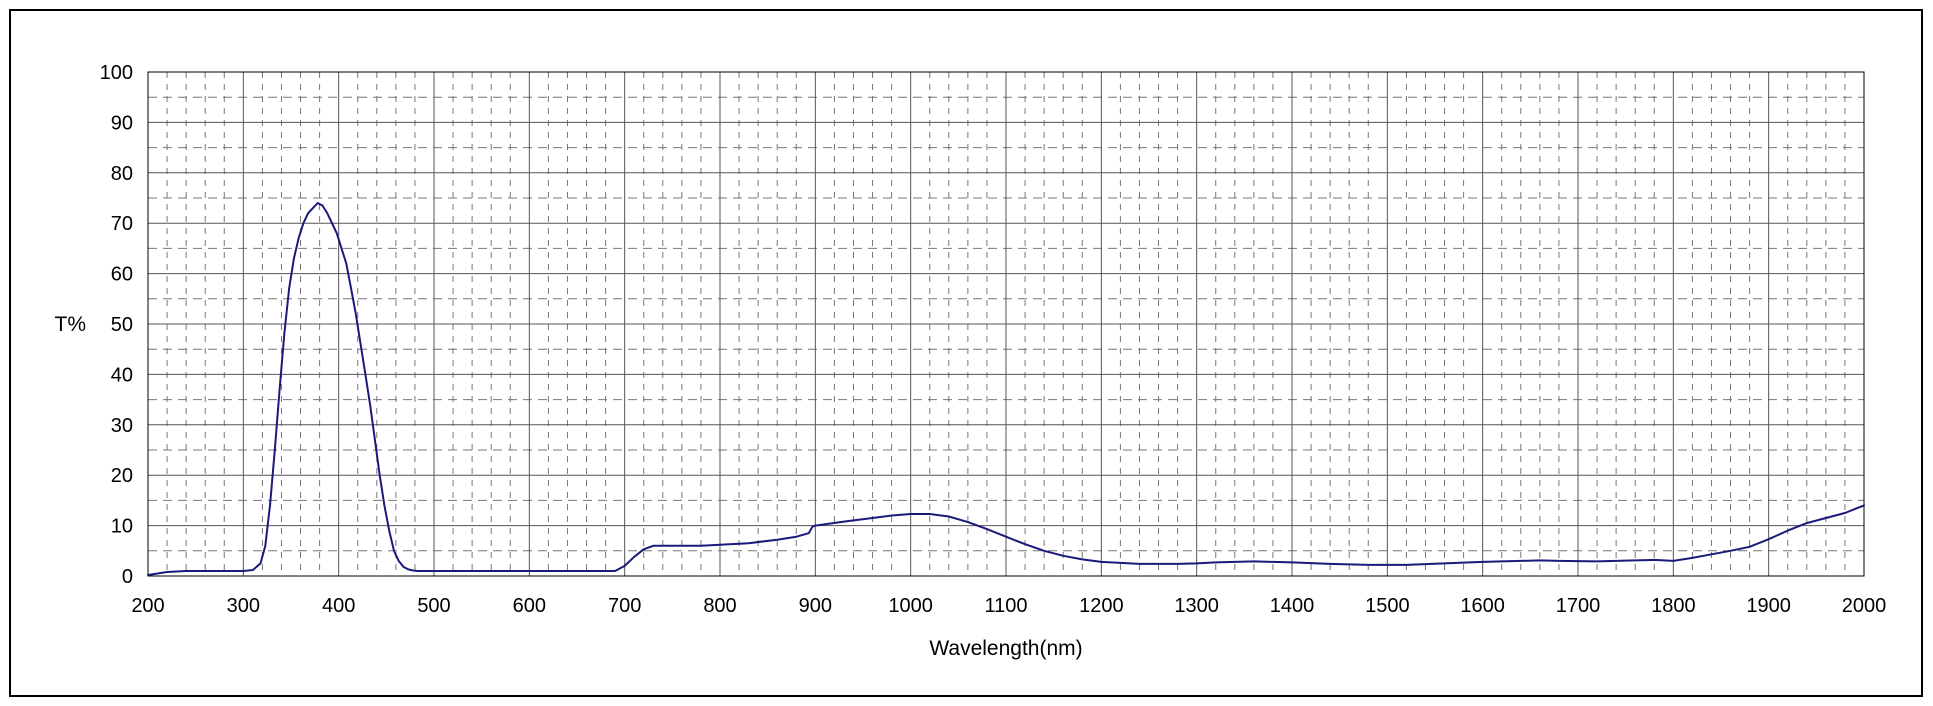  Describe the element at coordinates (815, 606) in the screenshot. I see `x-tick-label: 900` at that location.